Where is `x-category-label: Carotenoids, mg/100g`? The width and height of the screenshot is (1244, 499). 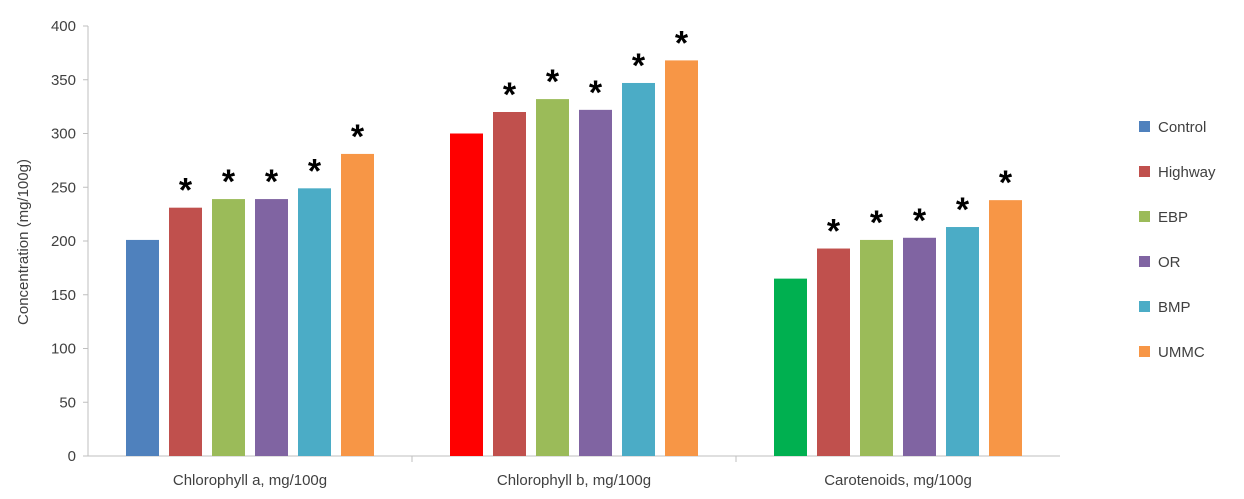
x-category-label: Carotenoids, mg/100g is located at coordinates (898, 480).